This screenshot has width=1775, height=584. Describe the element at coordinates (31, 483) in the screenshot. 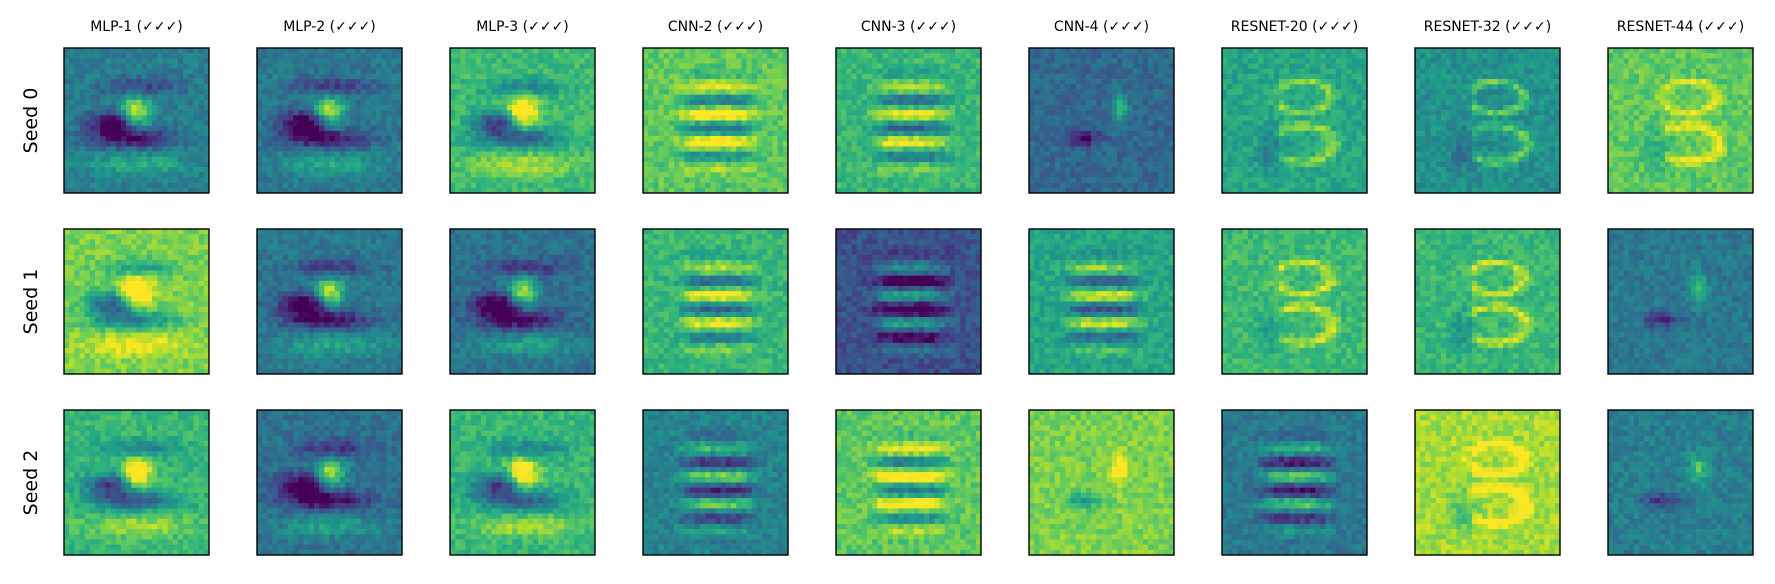

I see `row-label: Seed 2` at that location.